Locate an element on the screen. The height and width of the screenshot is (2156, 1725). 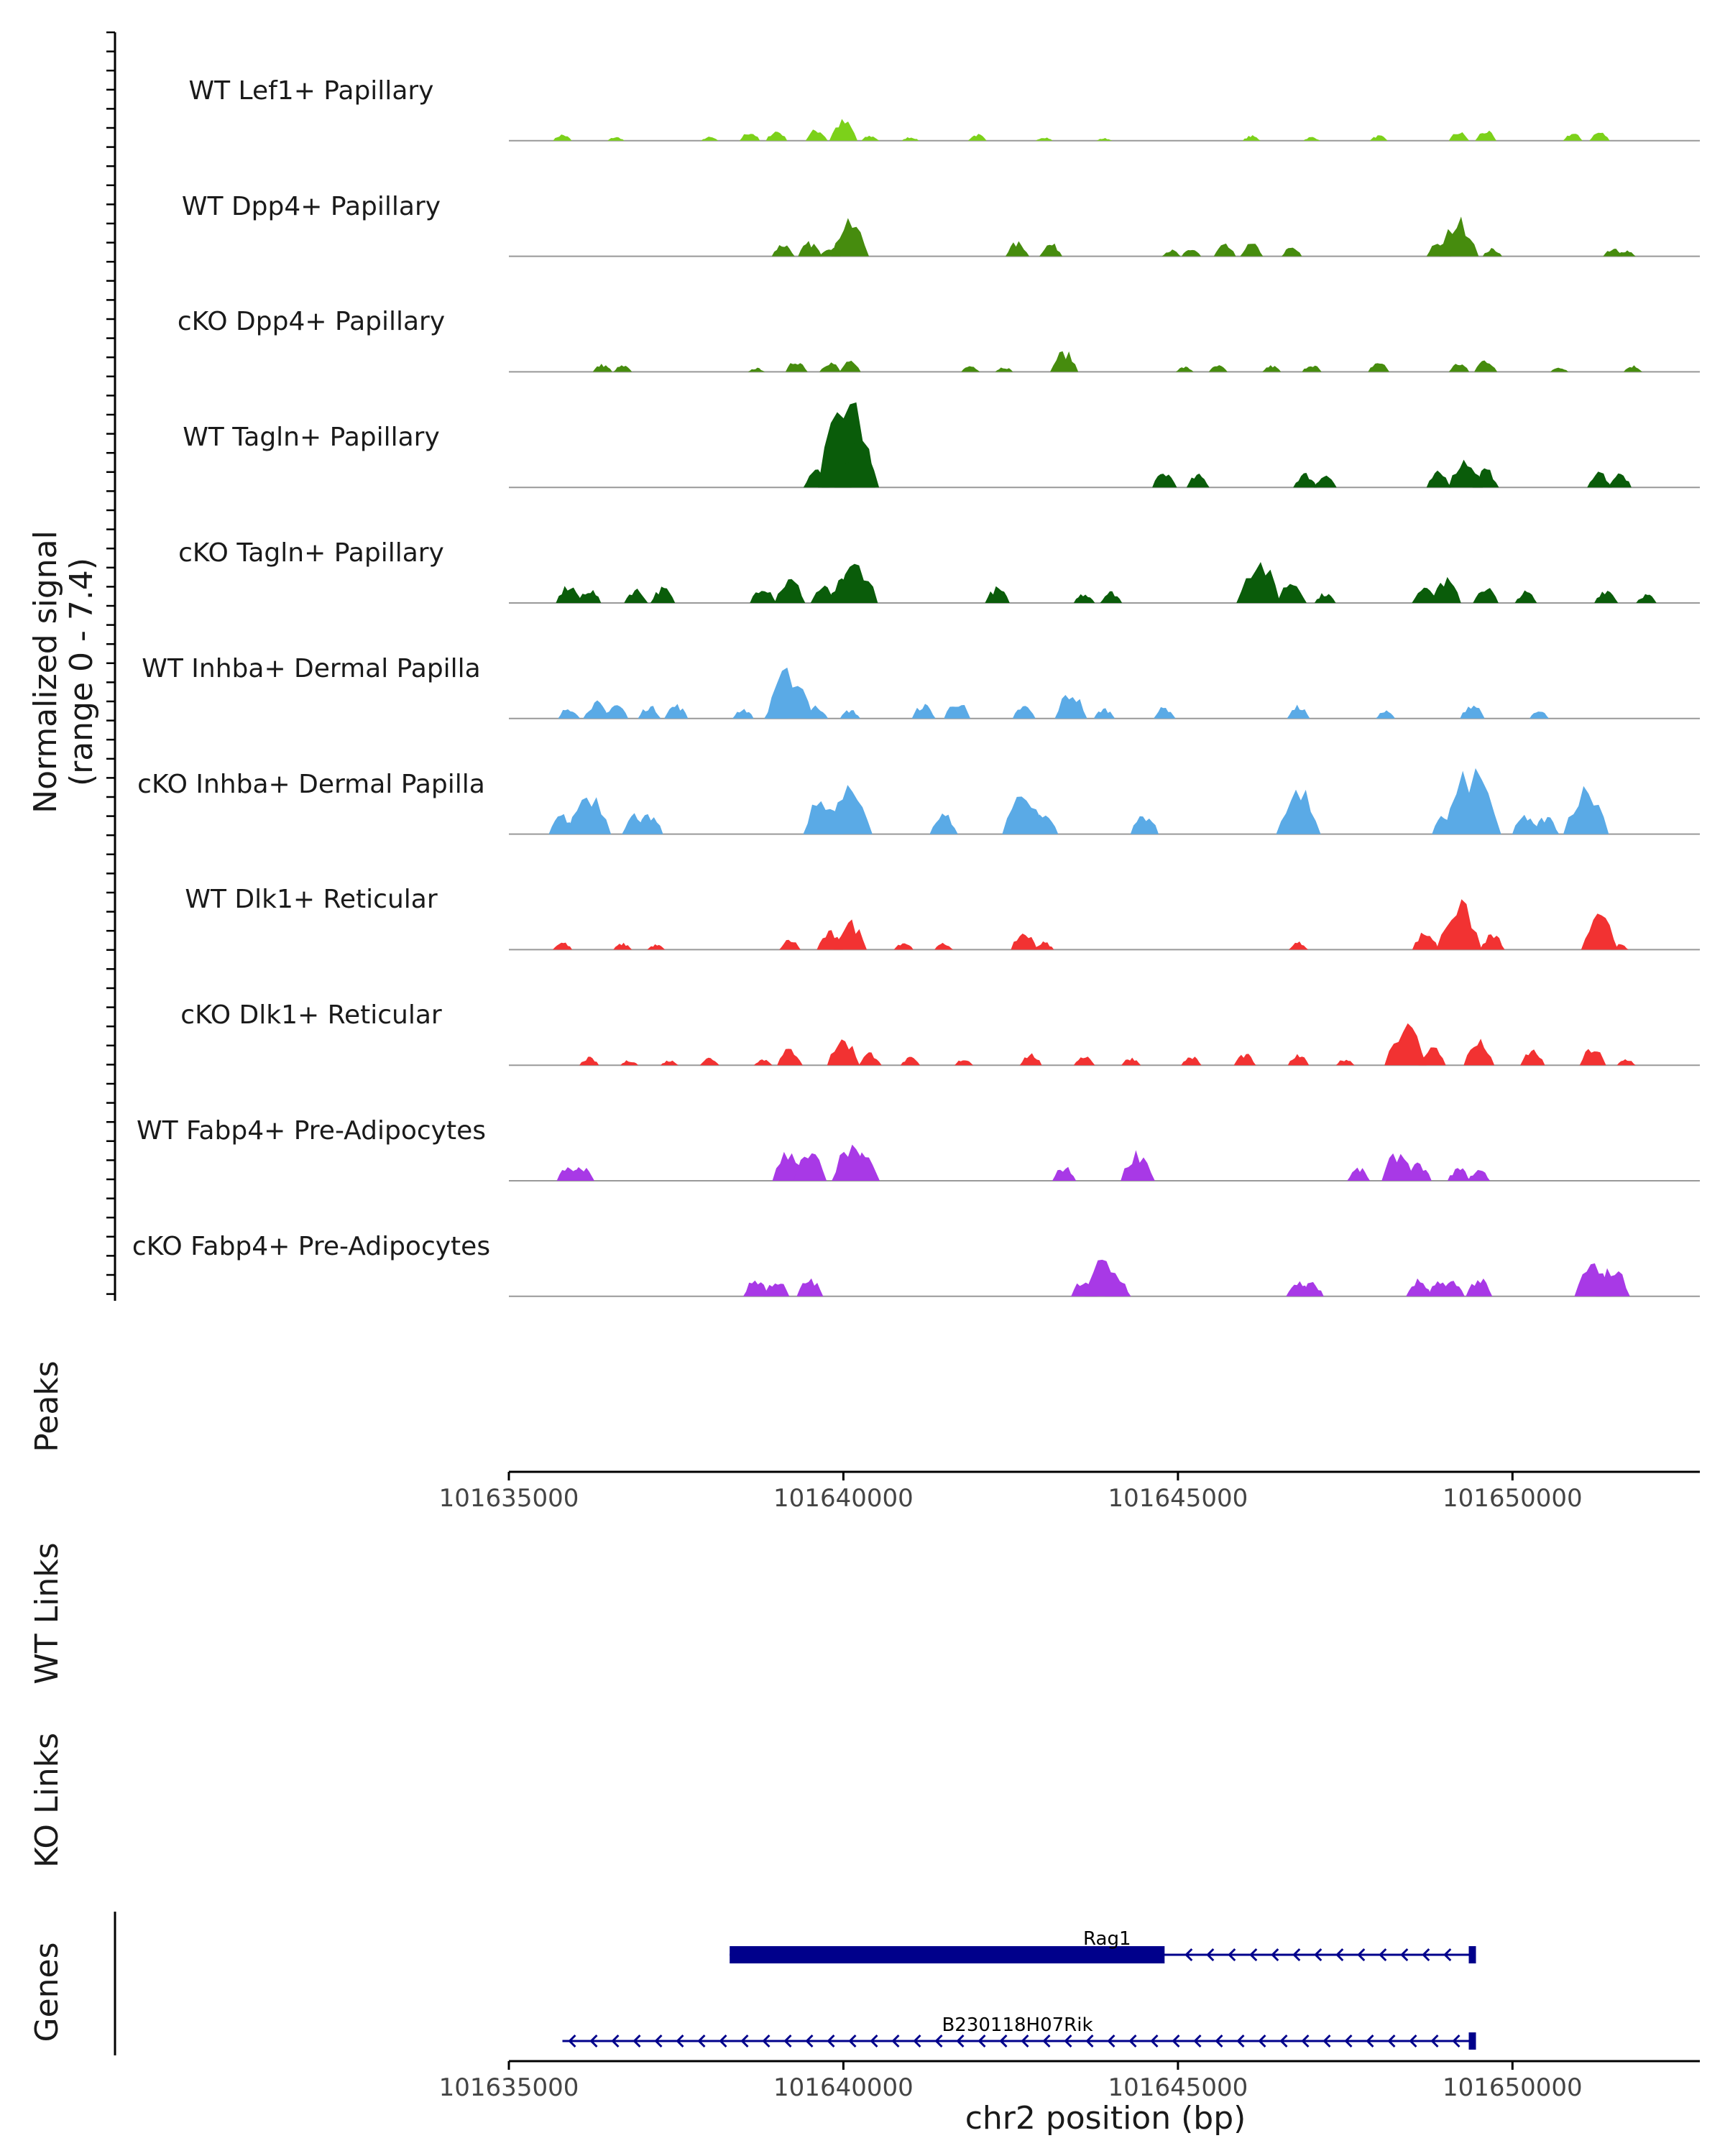
x-tick-label: 101635000 is located at coordinates (509, 2087).